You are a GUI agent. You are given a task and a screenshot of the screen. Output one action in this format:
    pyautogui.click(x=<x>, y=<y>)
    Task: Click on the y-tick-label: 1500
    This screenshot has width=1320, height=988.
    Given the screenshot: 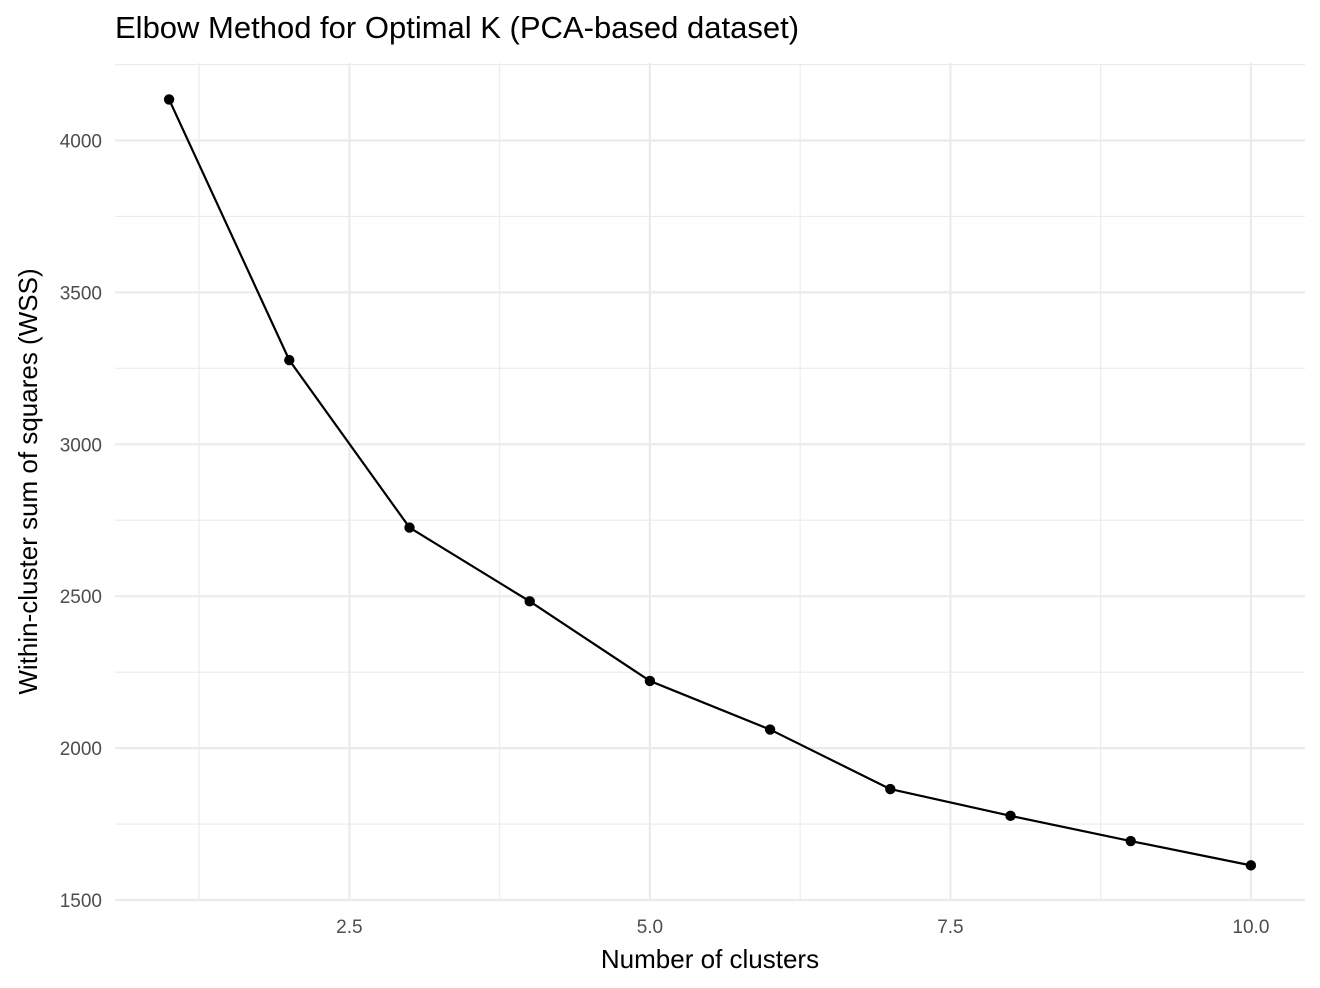 What is the action you would take?
    pyautogui.click(x=81, y=901)
    